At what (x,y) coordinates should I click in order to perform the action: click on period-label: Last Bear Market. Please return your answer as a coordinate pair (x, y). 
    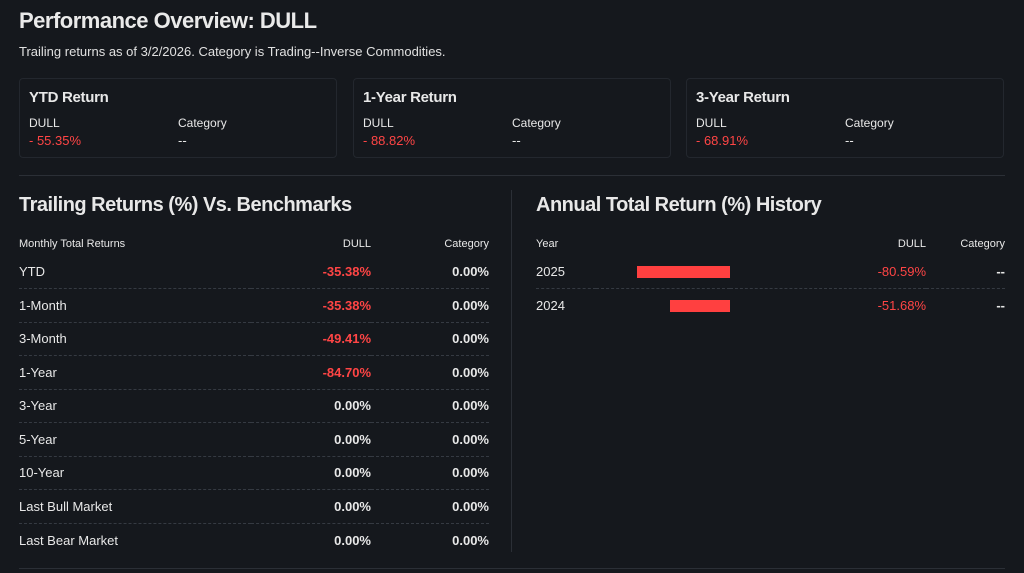
    Looking at the image, I should click on (135, 539).